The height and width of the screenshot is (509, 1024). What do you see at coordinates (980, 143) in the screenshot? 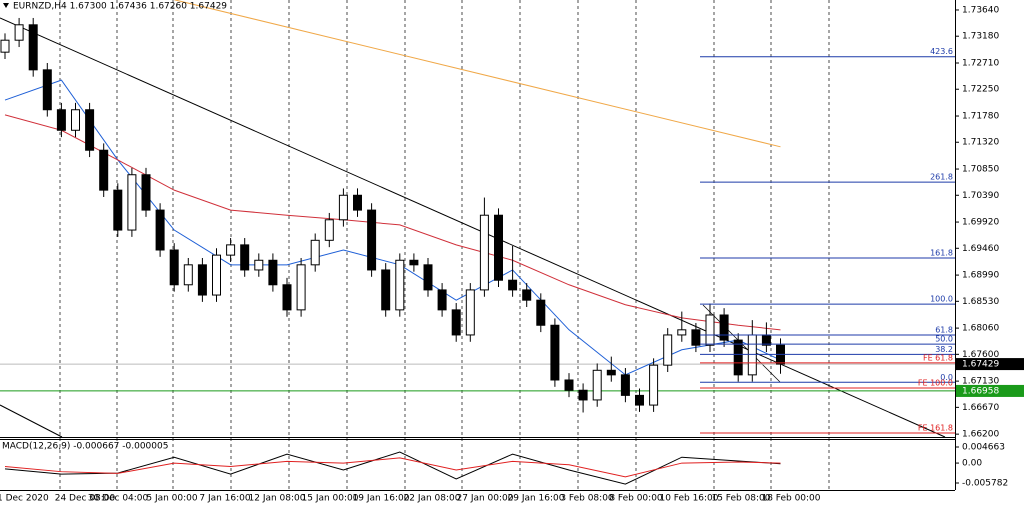
I see `y-tick-label: 1.71320` at bounding box center [980, 143].